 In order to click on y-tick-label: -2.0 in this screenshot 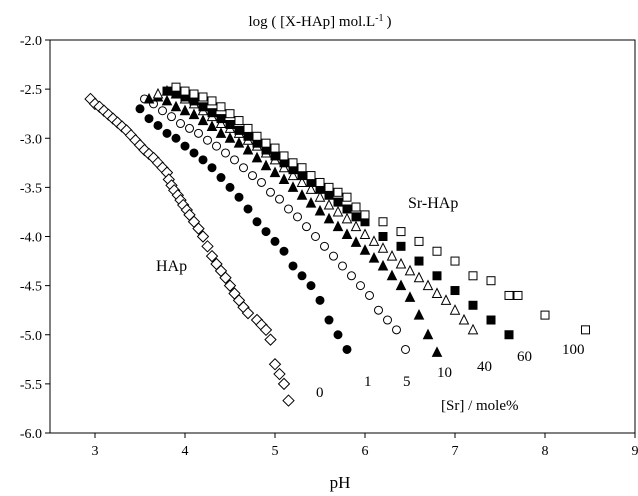, I will do `click(31, 41)`.